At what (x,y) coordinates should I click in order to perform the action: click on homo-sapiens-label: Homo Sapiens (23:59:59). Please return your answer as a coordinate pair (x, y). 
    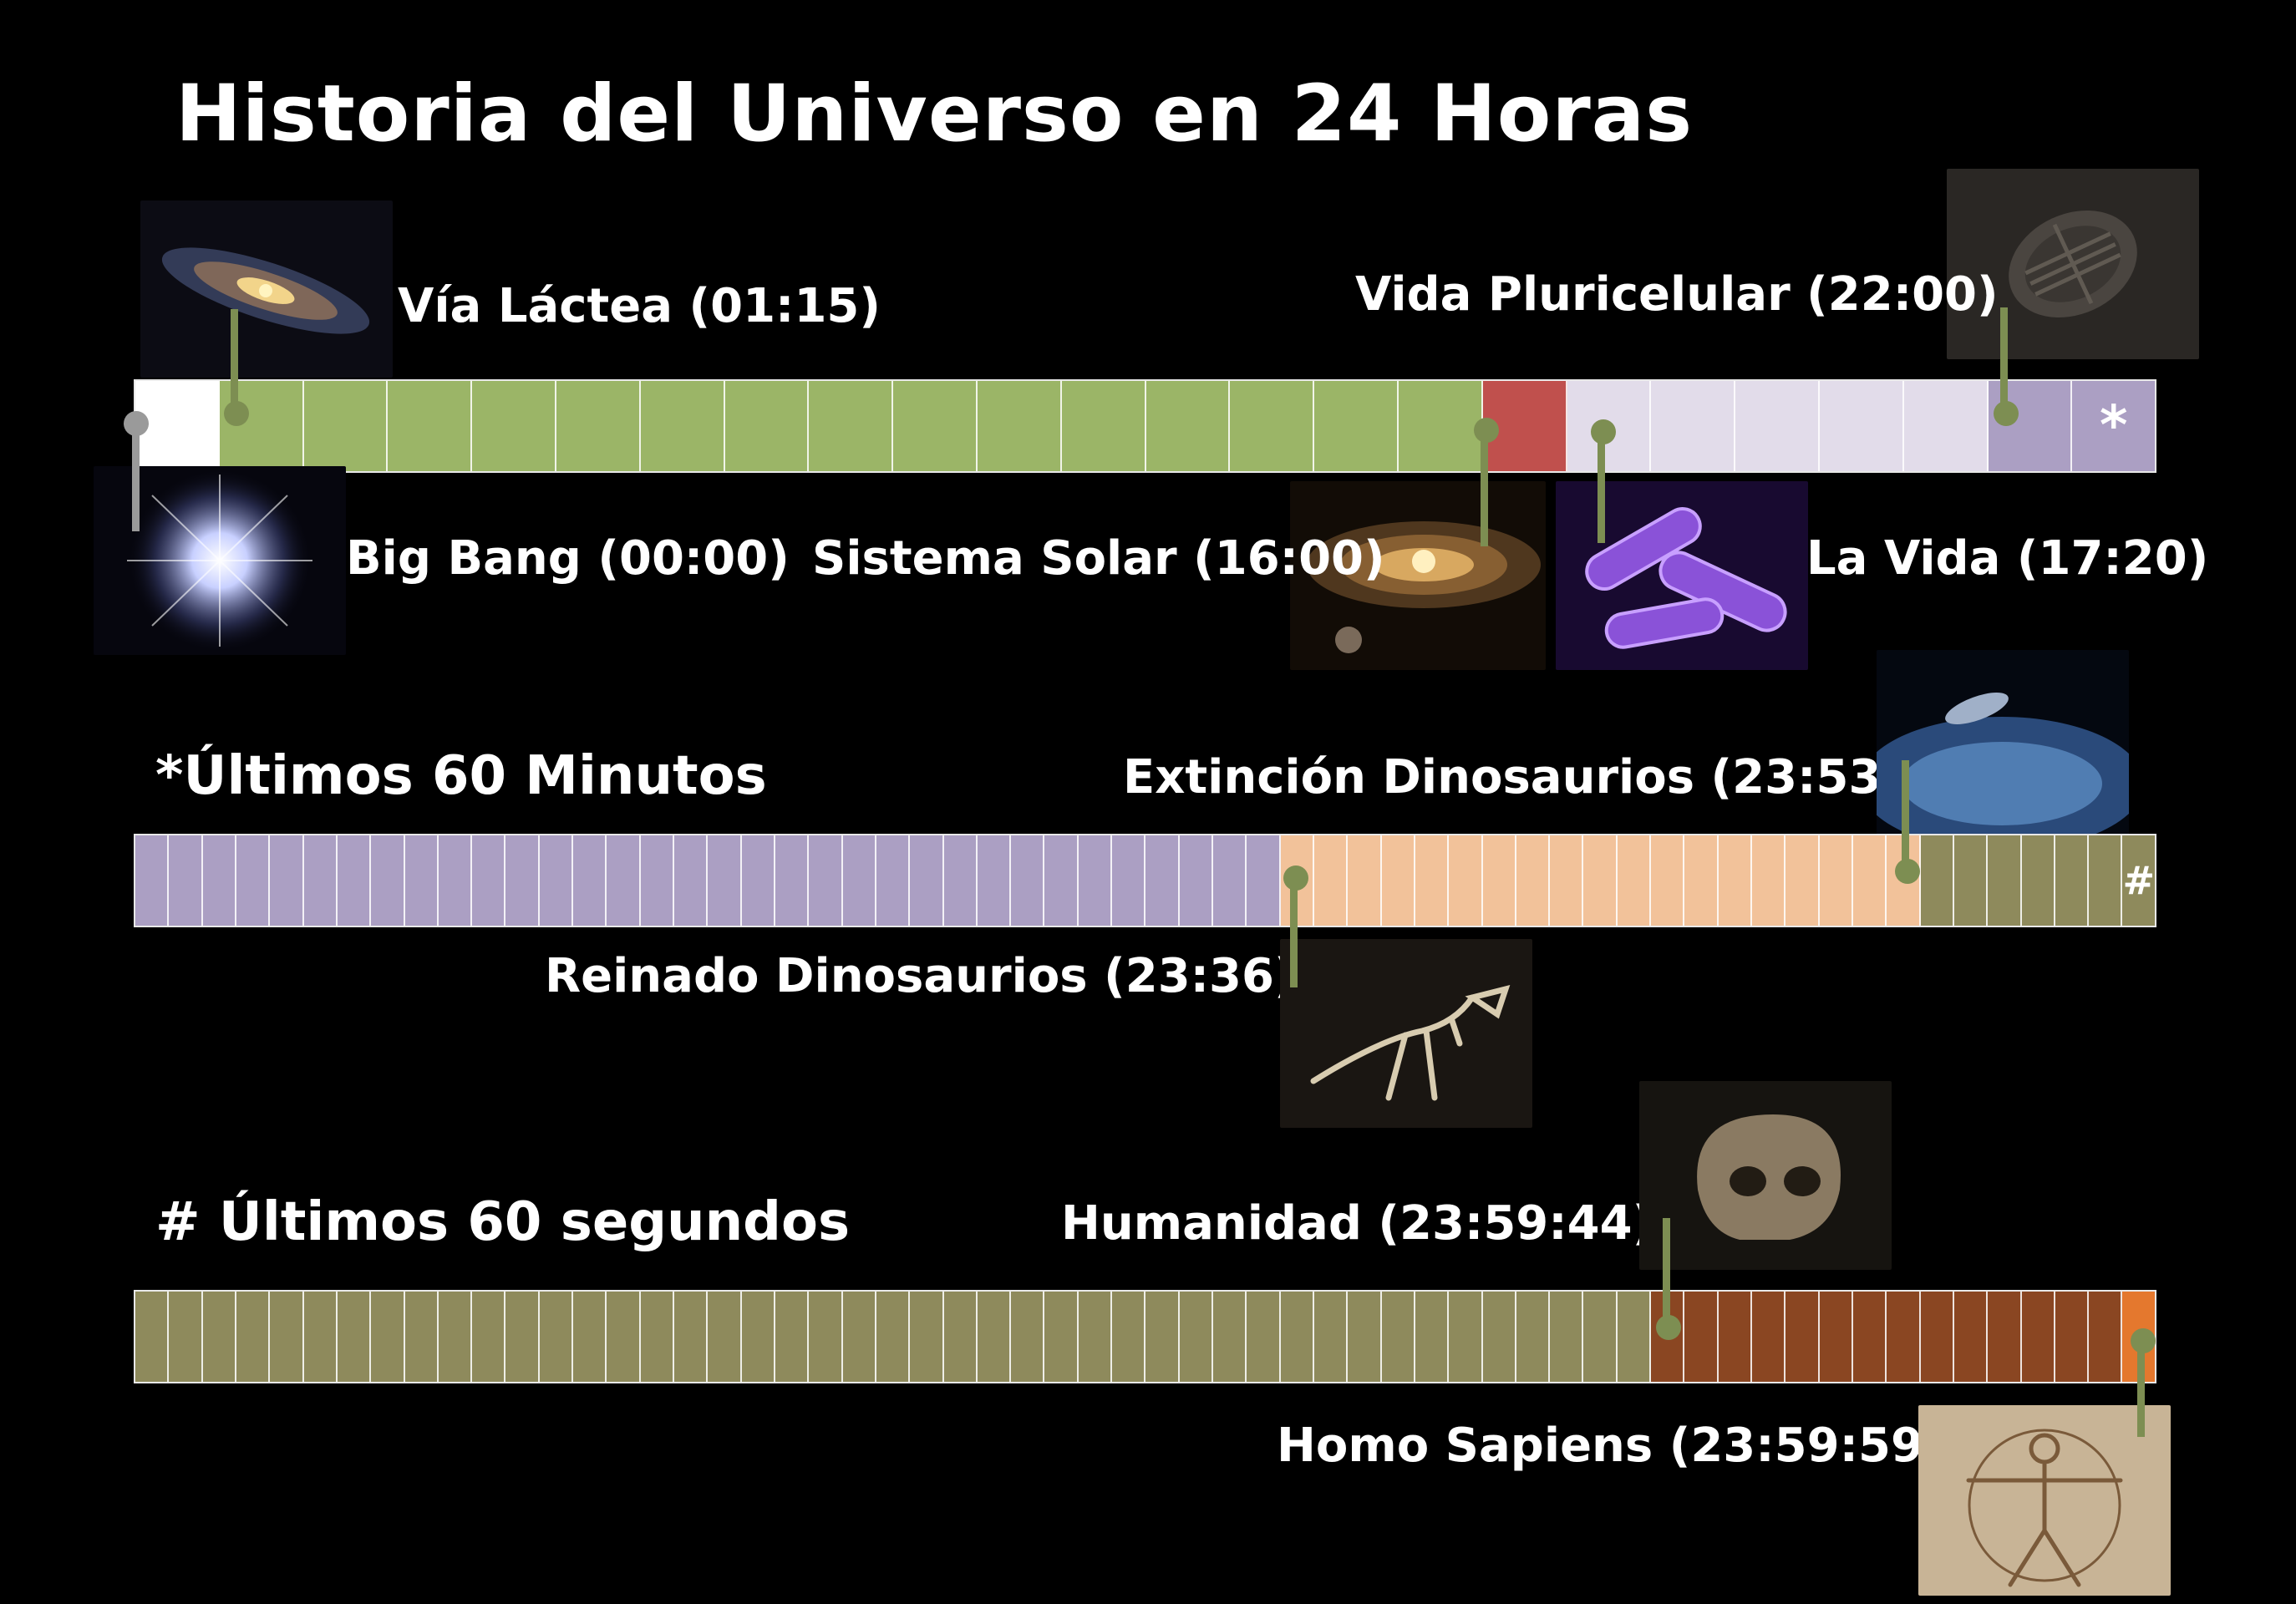
    Looking at the image, I should click on (1611, 1446).